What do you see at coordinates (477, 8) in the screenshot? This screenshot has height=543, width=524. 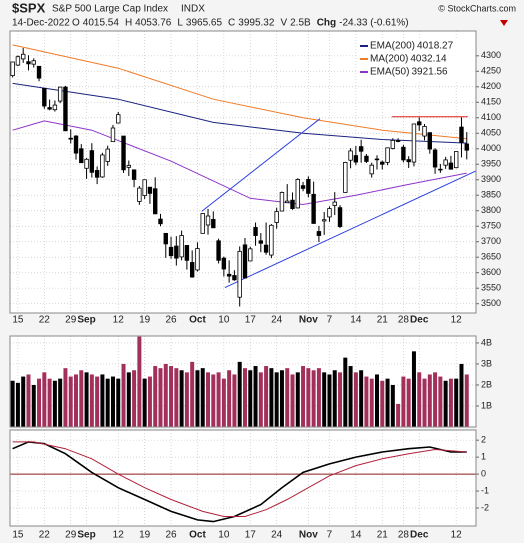 I see `credit: © StockCharts.com` at bounding box center [477, 8].